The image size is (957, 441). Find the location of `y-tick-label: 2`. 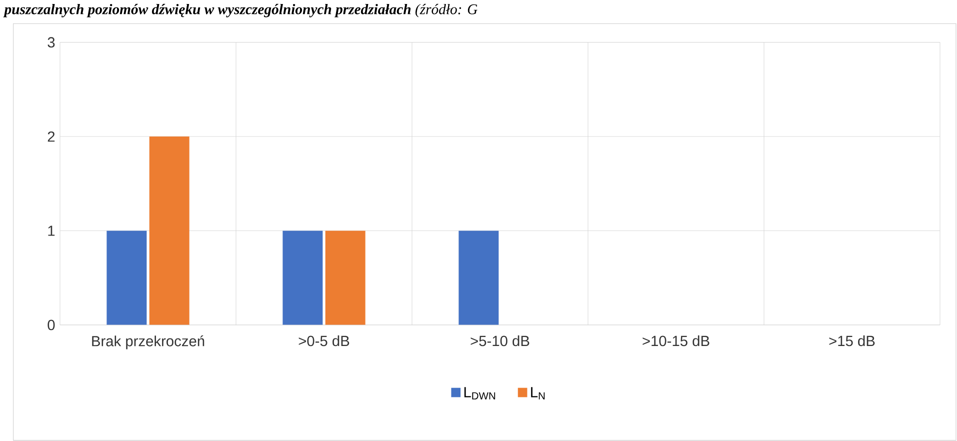

y-tick-label: 2 is located at coordinates (51, 136).